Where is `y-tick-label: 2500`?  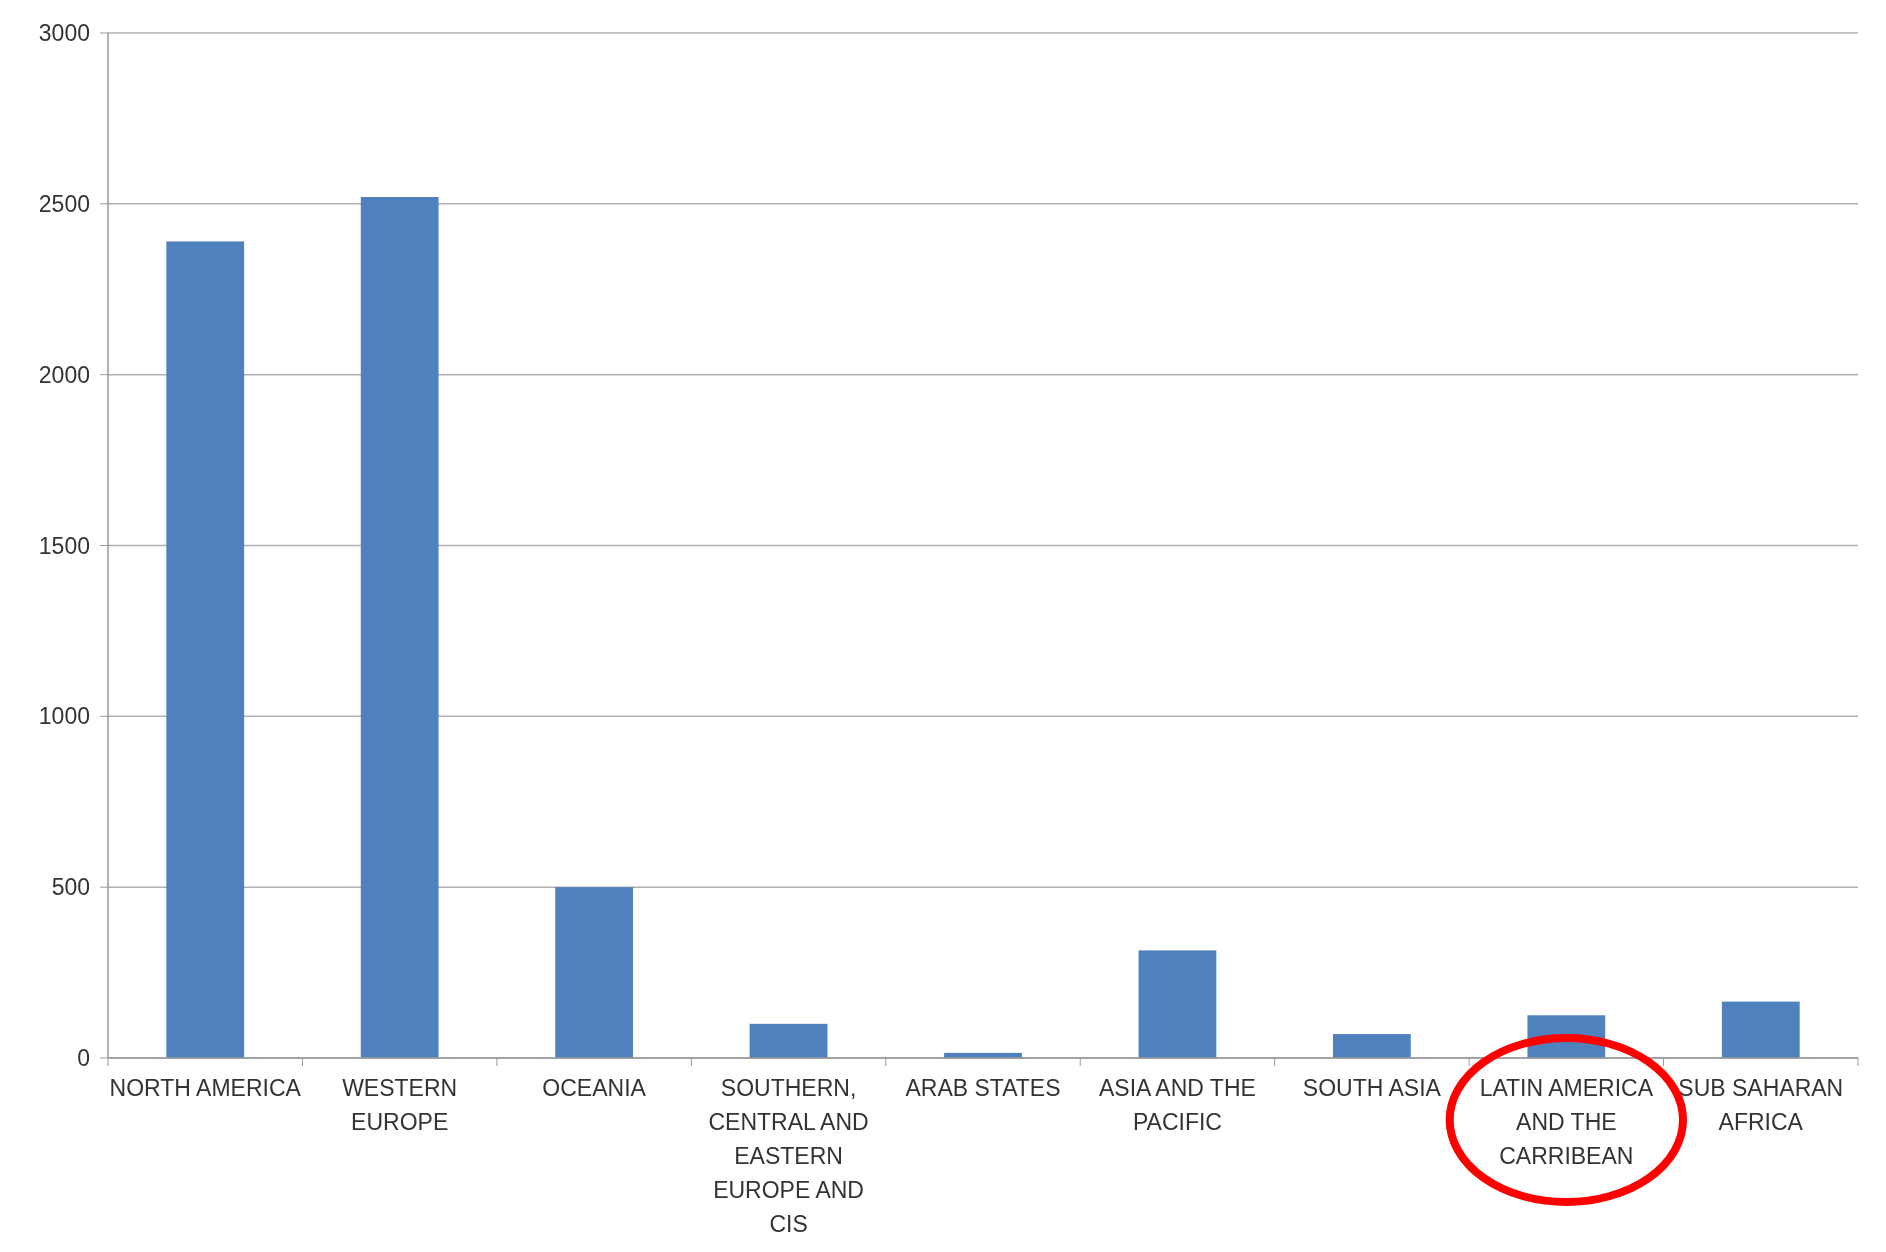 y-tick-label: 2500 is located at coordinates (64, 203).